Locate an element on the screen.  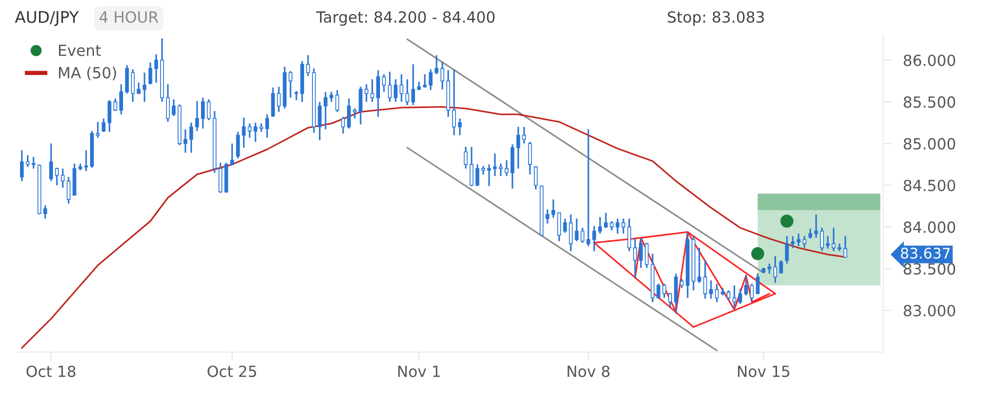
x-tick-label: Oct 25 is located at coordinates (232, 372).